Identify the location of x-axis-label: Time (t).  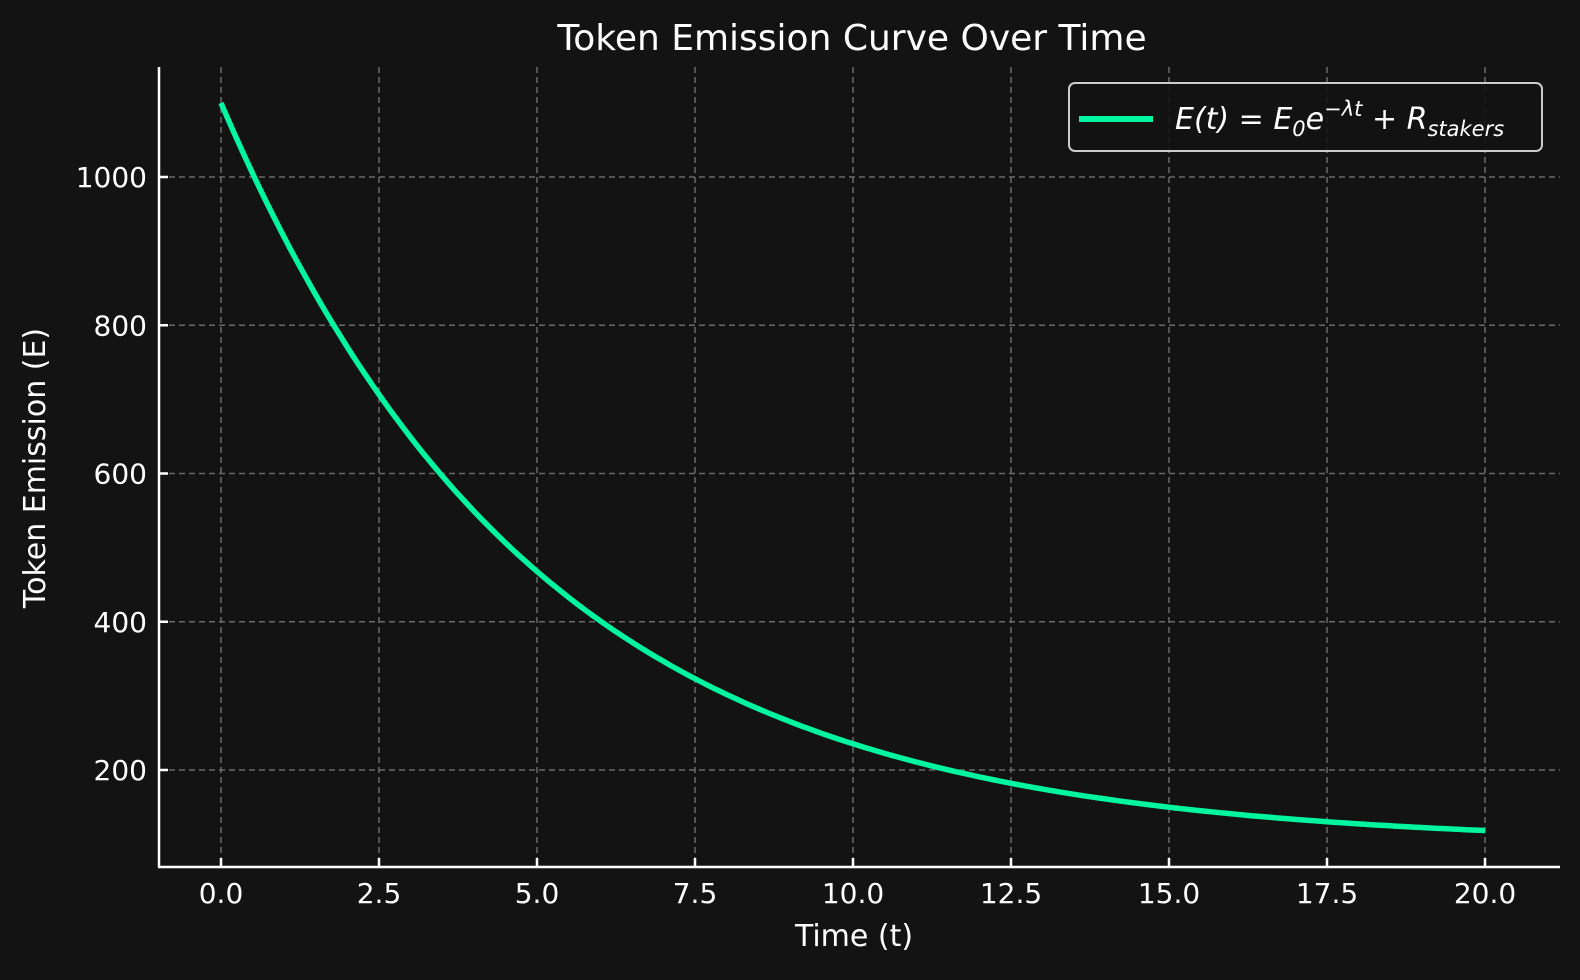
(853, 936).